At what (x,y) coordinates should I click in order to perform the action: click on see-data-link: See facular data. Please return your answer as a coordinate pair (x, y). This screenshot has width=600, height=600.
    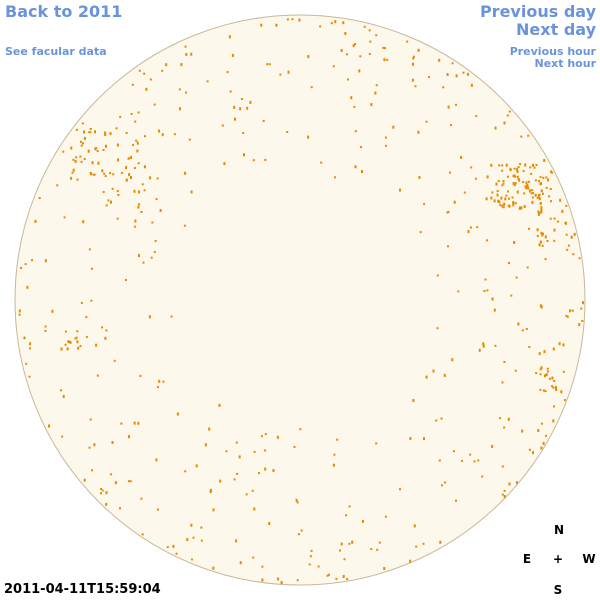
    Looking at the image, I should click on (56, 51).